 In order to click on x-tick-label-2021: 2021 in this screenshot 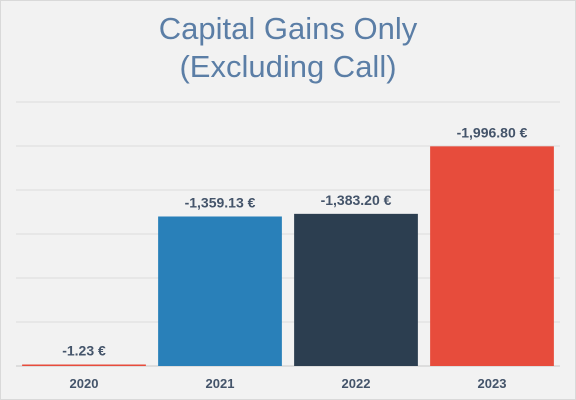, I will do `click(220, 383)`.